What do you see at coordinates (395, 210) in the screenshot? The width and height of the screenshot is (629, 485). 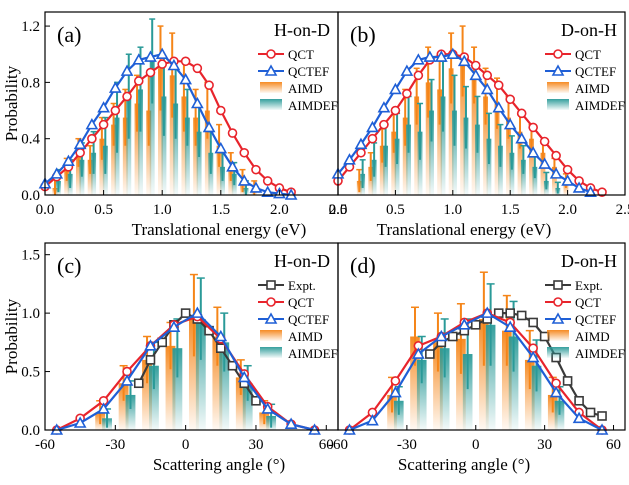 I see `x-tick-label: 0.5` at bounding box center [395, 210].